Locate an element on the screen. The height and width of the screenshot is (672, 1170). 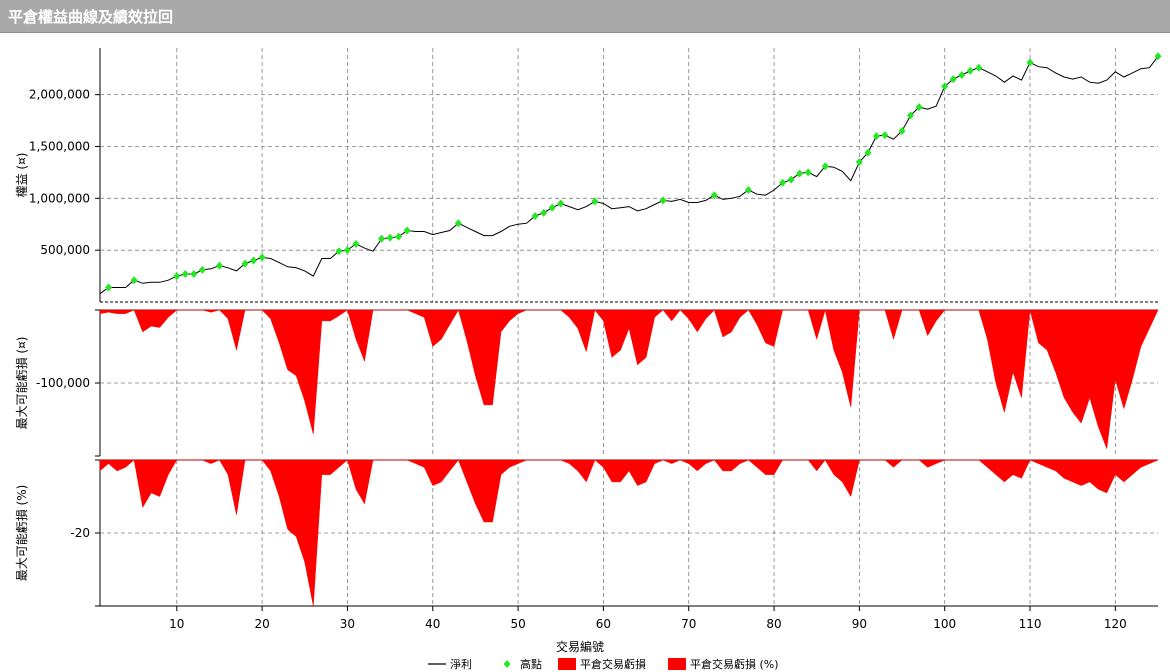
legend-item: 平倉交易虧損 (%) is located at coordinates (723, 664).